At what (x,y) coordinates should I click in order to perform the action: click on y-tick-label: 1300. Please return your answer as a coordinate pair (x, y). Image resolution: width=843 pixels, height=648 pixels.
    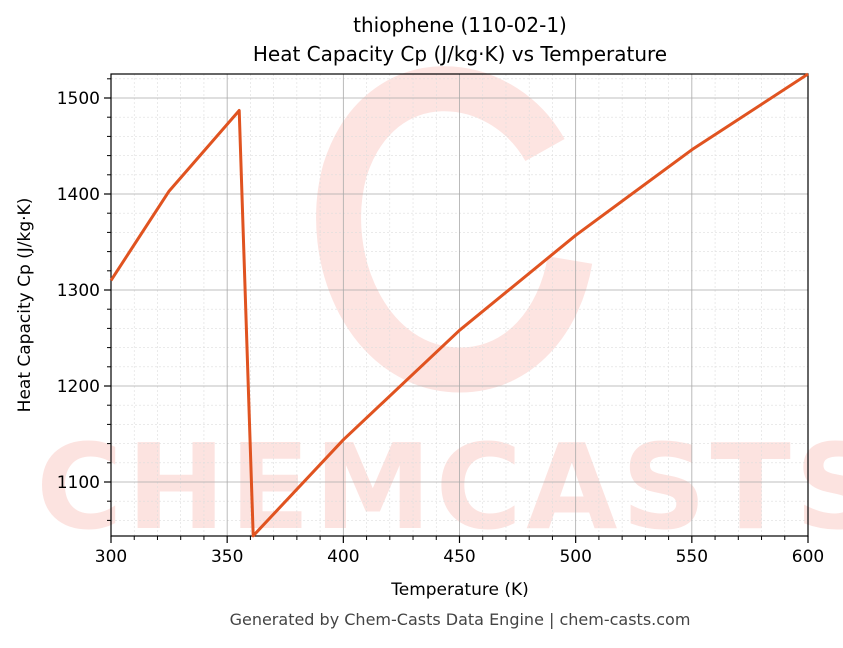
    Looking at the image, I should click on (78, 291).